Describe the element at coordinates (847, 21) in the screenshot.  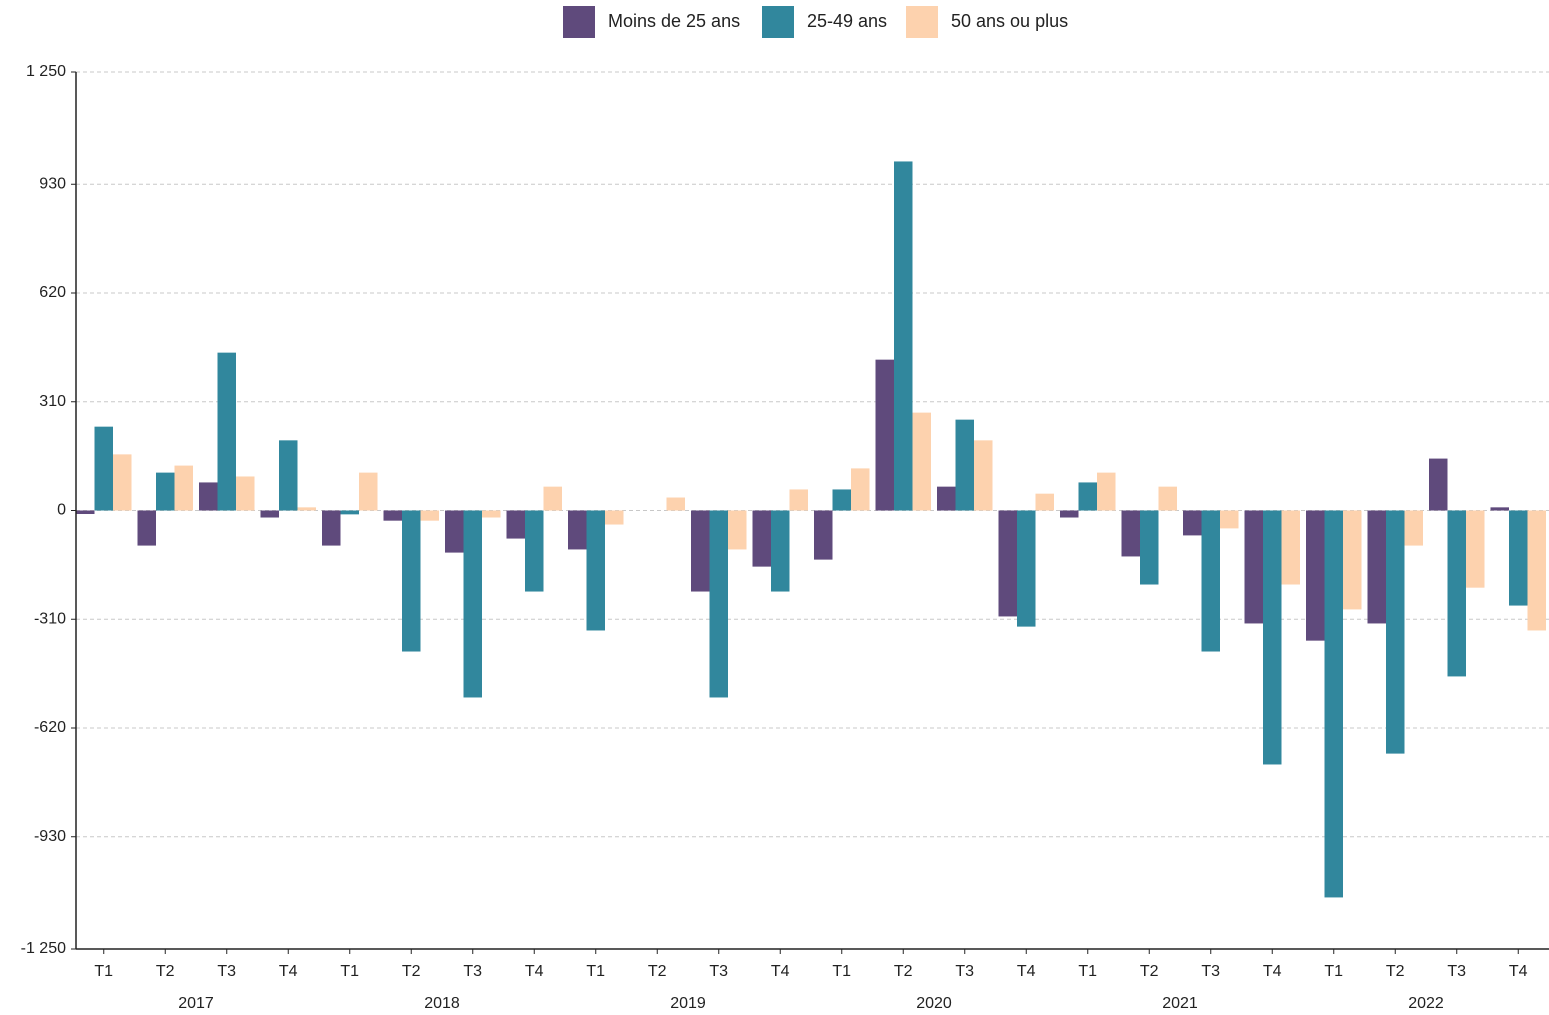
I see `legend-label: 25-49 ans` at that location.